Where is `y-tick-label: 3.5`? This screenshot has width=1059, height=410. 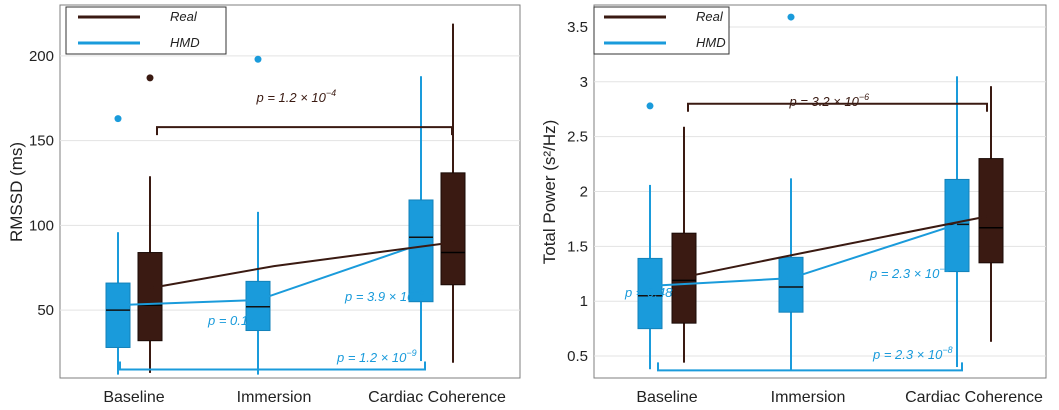 y-tick-label: 3.5 is located at coordinates (577, 27).